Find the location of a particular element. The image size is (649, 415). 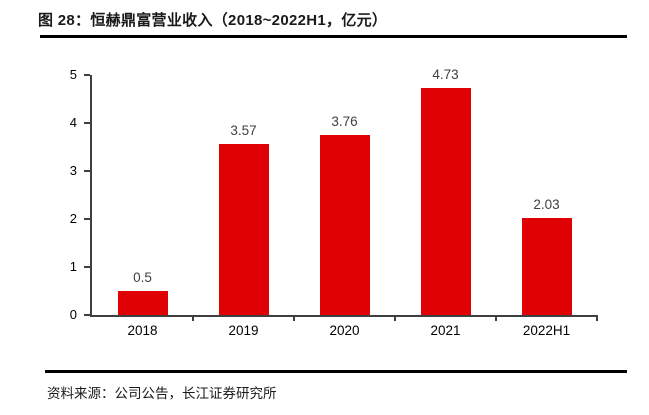

y-axis-line is located at coordinates (91, 196).